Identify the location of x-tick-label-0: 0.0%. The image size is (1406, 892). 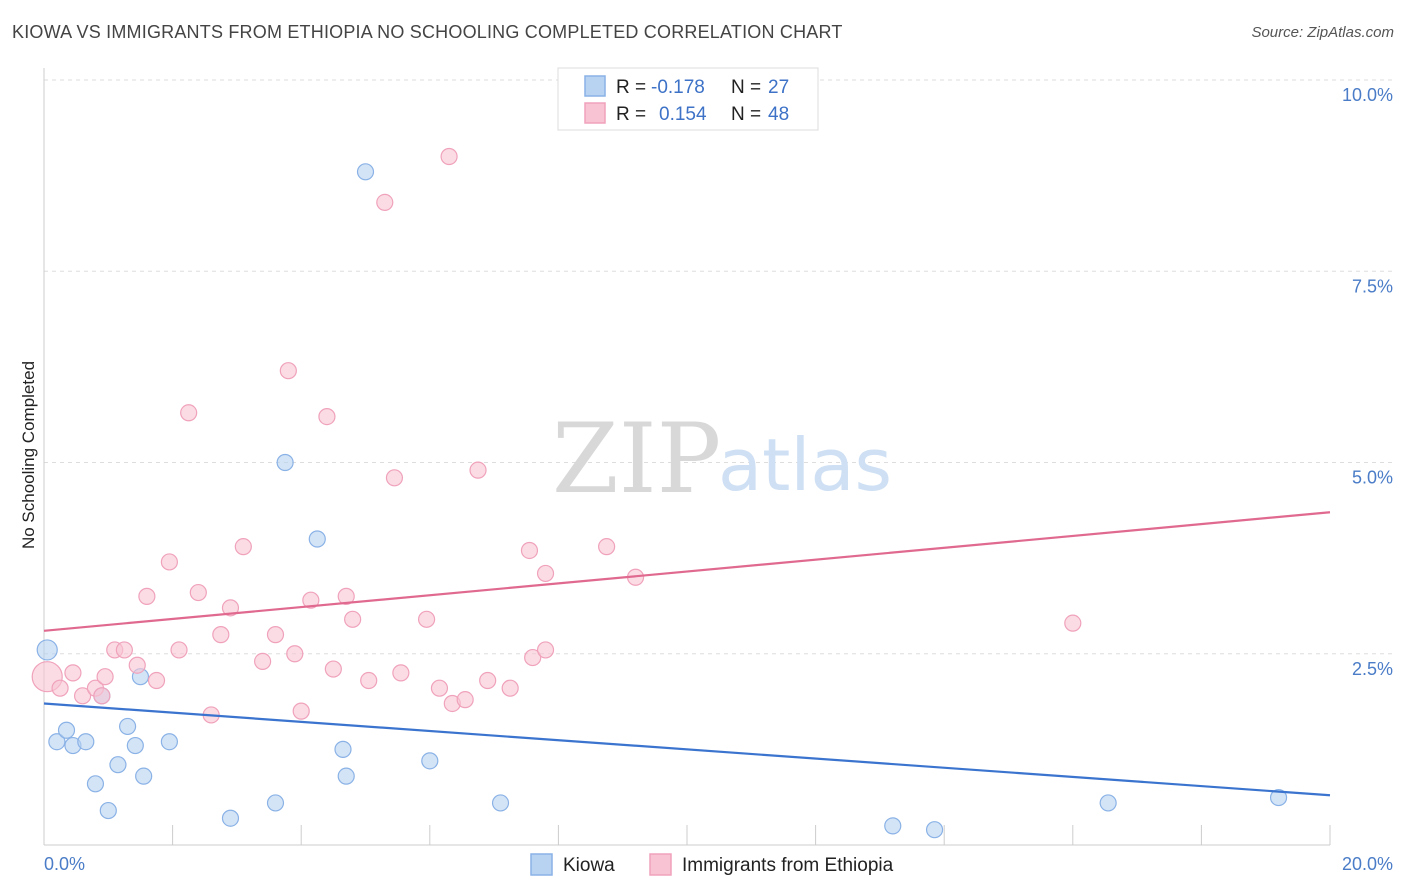
(64, 864).